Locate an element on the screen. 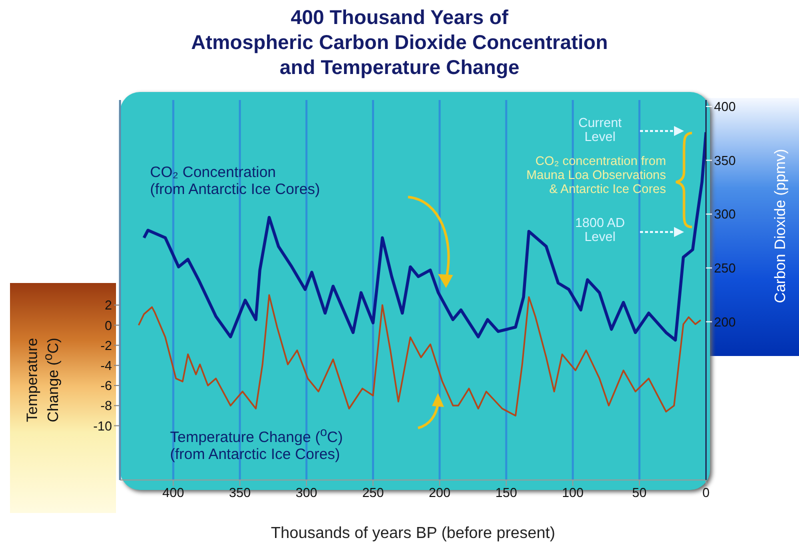  x-axis-title: Thousands of years BP (before present) is located at coordinates (413, 533).